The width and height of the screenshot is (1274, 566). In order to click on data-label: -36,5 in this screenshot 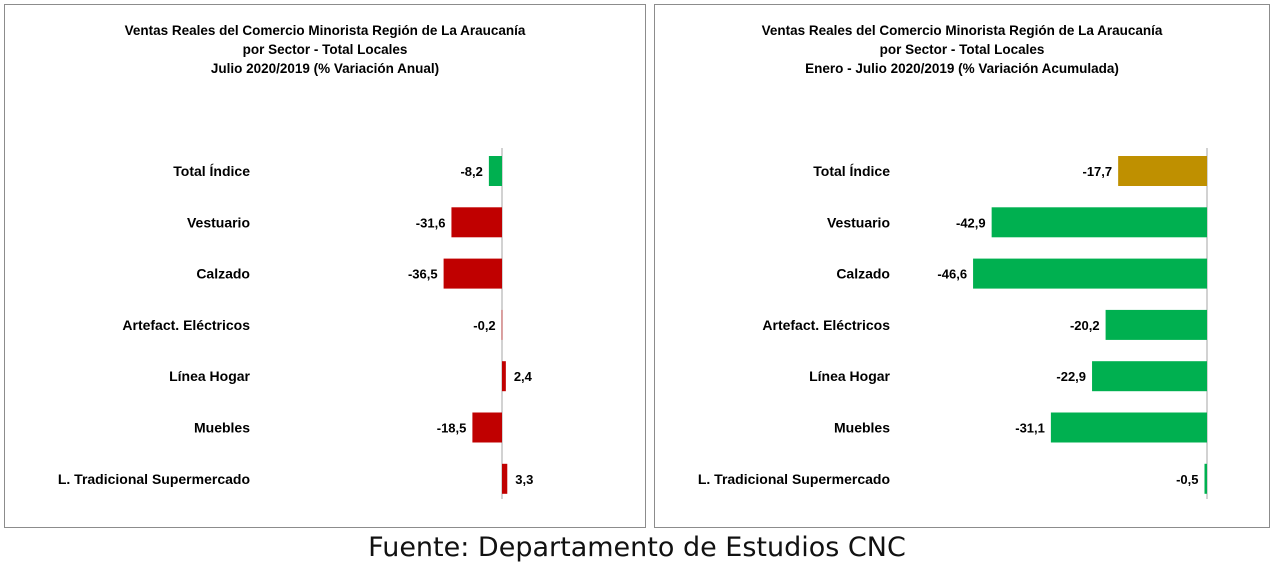, I will do `click(423, 274)`.